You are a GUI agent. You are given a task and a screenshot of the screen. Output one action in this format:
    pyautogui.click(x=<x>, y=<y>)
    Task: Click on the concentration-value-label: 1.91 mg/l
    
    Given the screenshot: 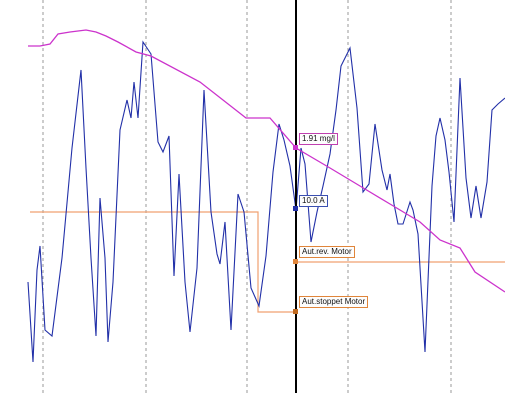 What is the action you would take?
    pyautogui.click(x=318, y=139)
    